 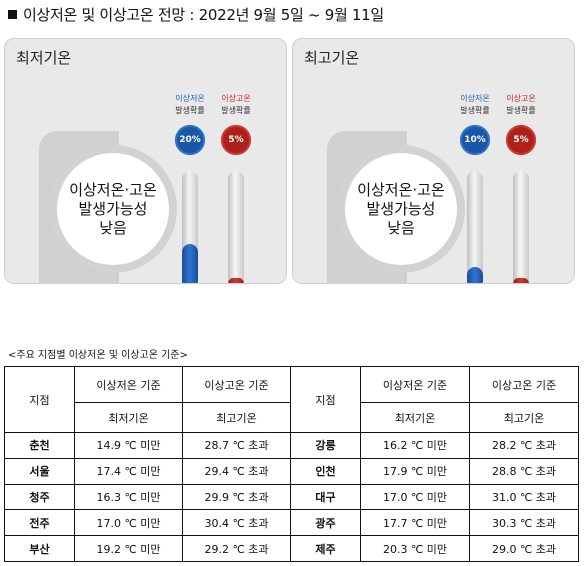 I want to click on low-threshold: 17.7 ℃ 미만, so click(x=415, y=523).